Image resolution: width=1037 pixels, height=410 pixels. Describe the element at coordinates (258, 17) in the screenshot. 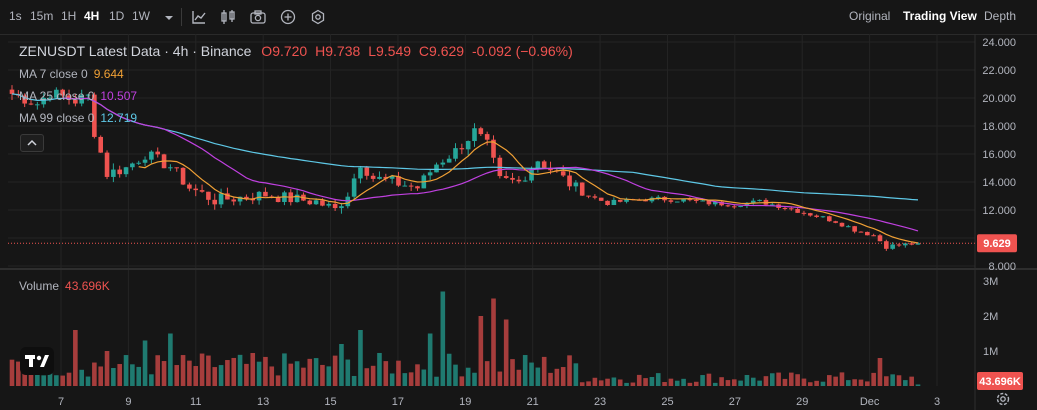

I see `camera-icon` at that location.